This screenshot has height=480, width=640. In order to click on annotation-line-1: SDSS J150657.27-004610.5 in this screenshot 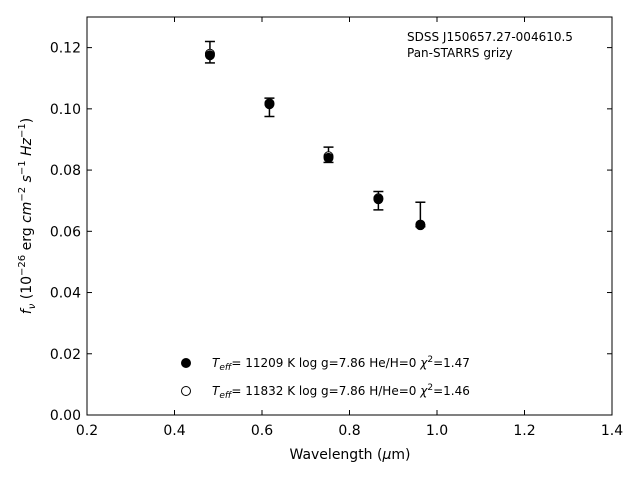, I will do `click(490, 37)`.